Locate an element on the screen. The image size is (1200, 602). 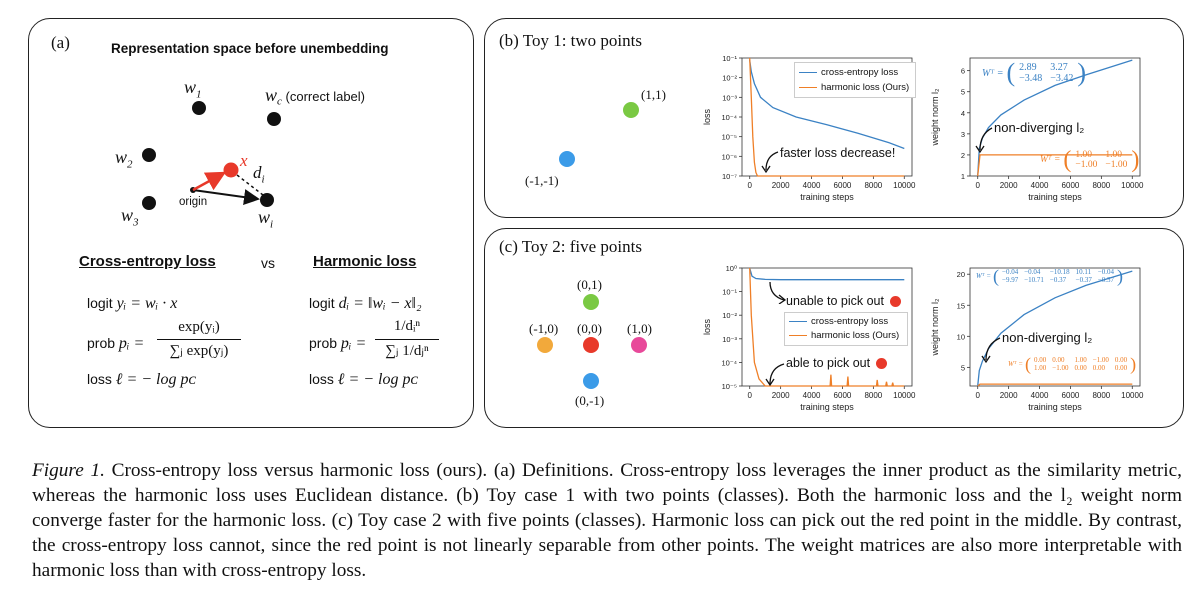
x-tick-label: 6000 is located at coordinates (843, 395).